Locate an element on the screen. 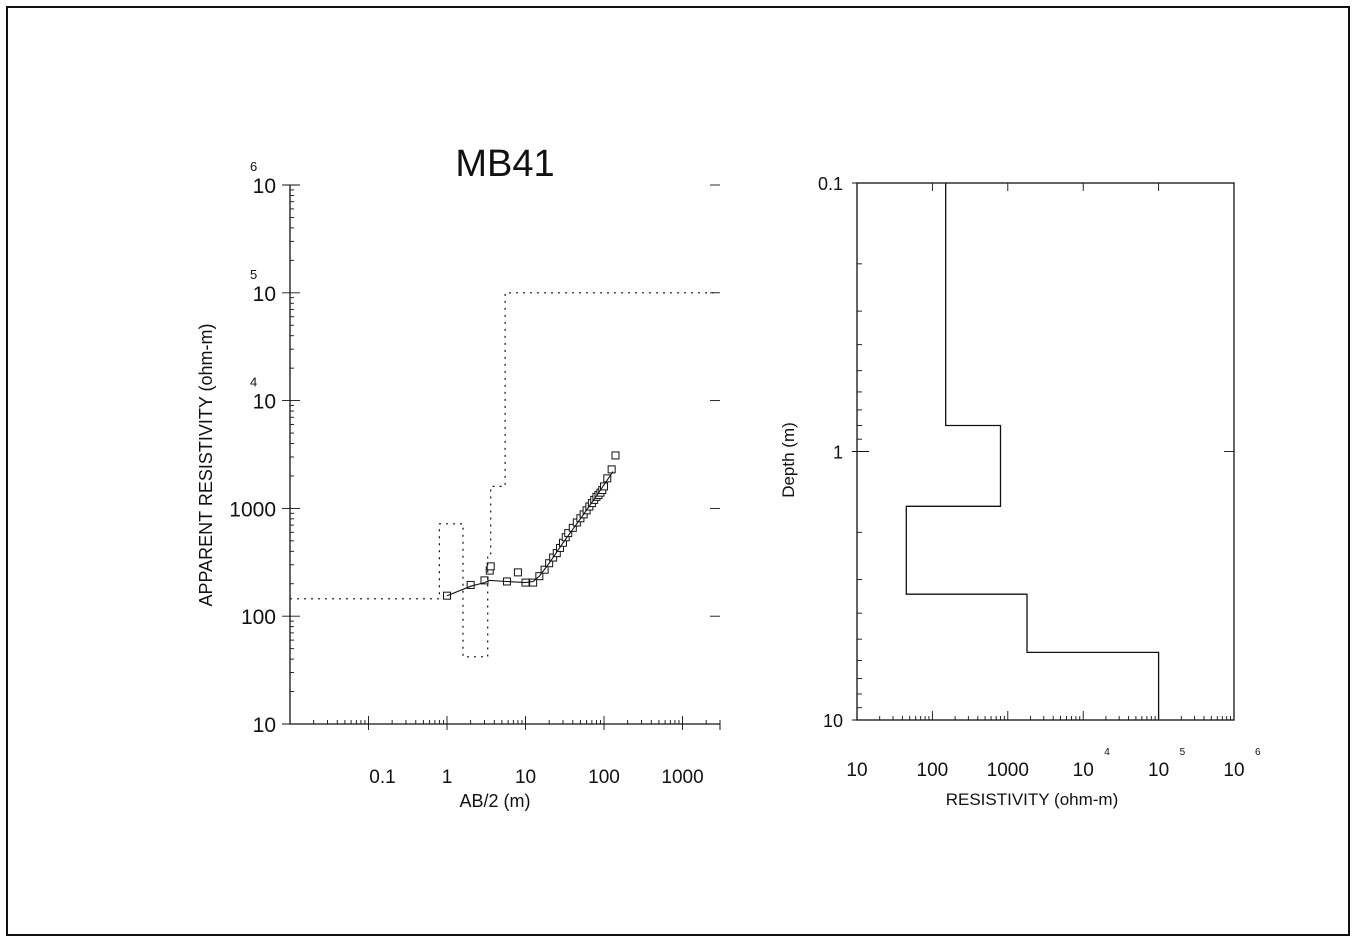 The image size is (1353, 936). y-tick-label: 100 is located at coordinates (258, 617).